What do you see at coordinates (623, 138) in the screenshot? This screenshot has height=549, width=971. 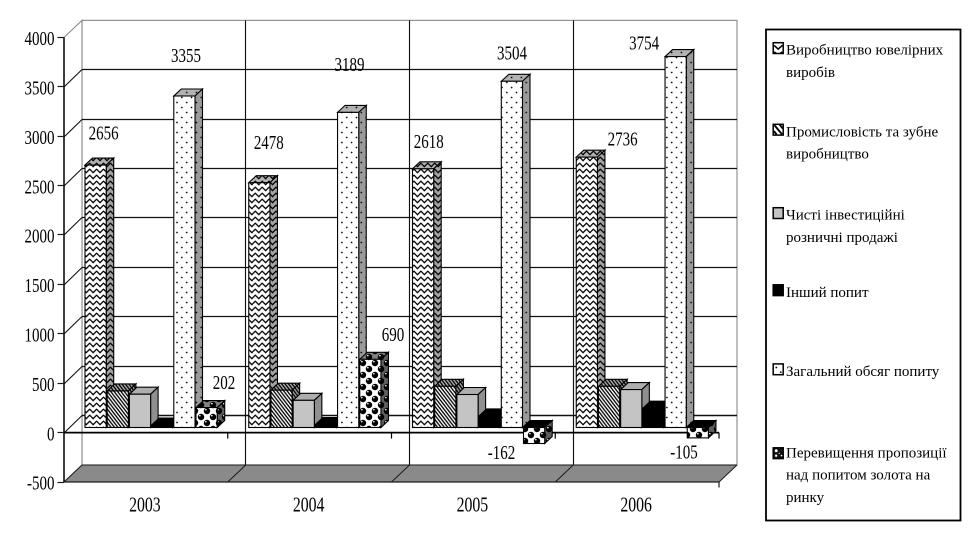 I see `svg-text: 2736` at bounding box center [623, 138].